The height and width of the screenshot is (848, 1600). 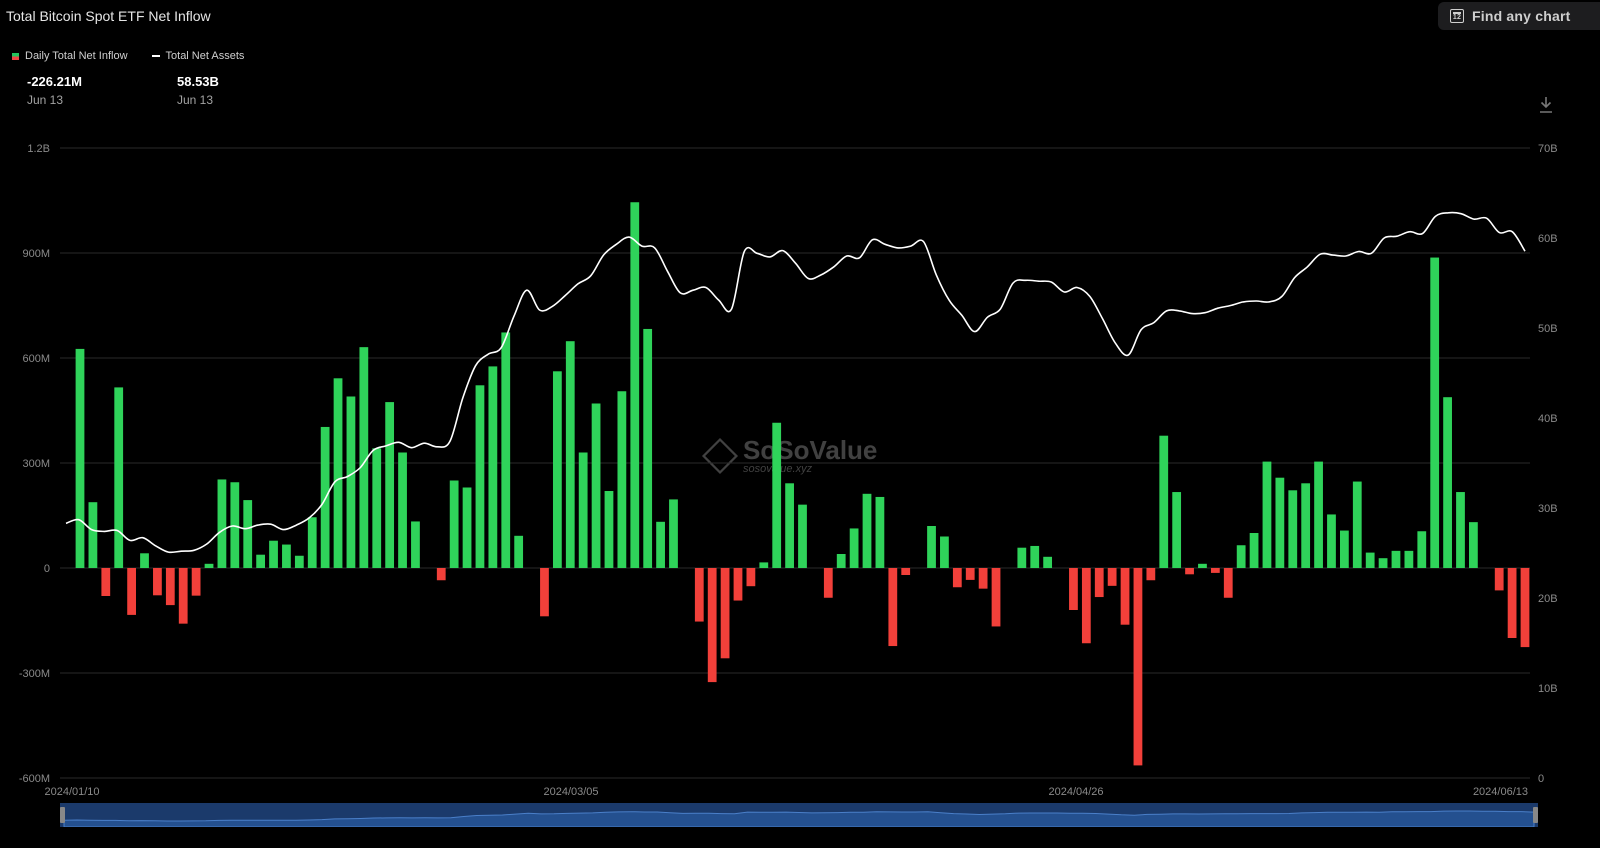 What do you see at coordinates (1521, 16) in the screenshot?
I see `find-chart-label: Find any chart` at bounding box center [1521, 16].